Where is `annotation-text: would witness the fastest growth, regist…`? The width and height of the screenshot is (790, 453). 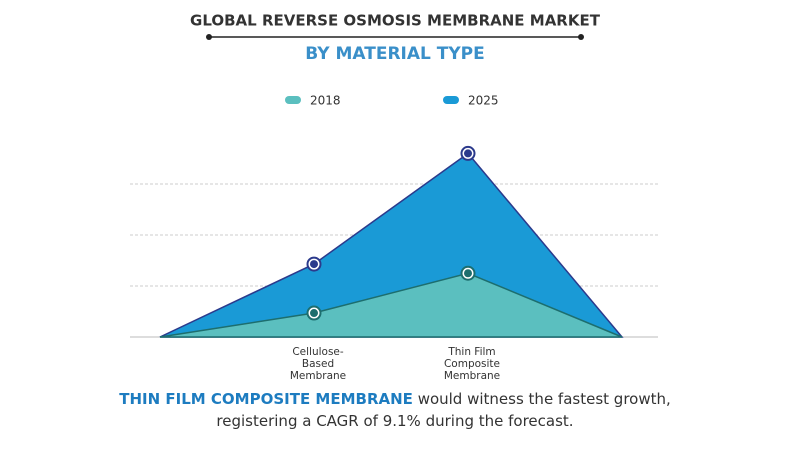
annotation-text: would witness the fastest growth, regist… is located at coordinates (443, 410).